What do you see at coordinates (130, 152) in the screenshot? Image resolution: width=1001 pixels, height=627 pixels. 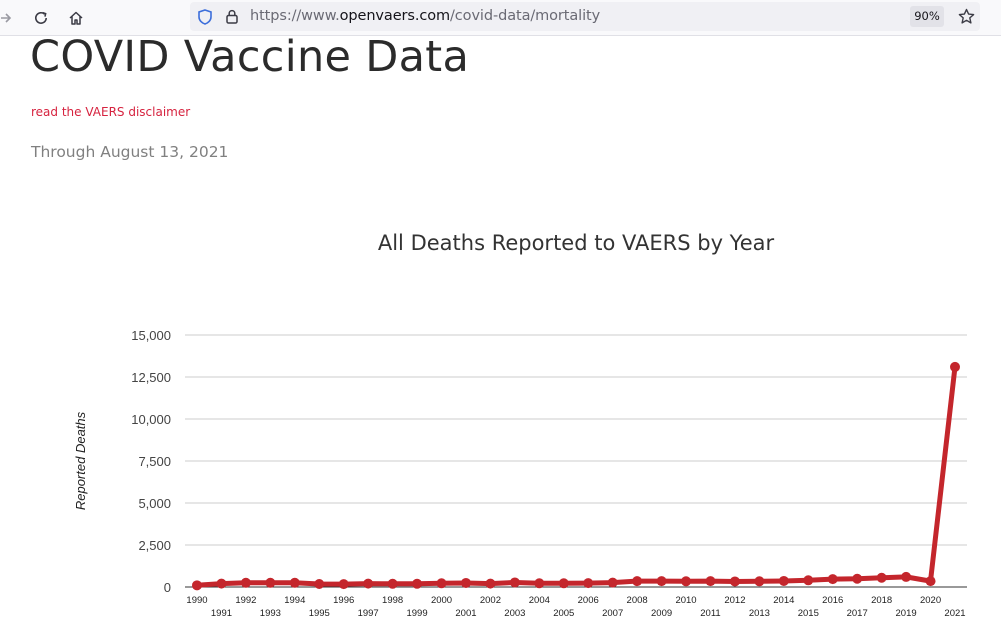 I see `data-date-subtitle: Through August 13, 2021` at bounding box center [130, 152].